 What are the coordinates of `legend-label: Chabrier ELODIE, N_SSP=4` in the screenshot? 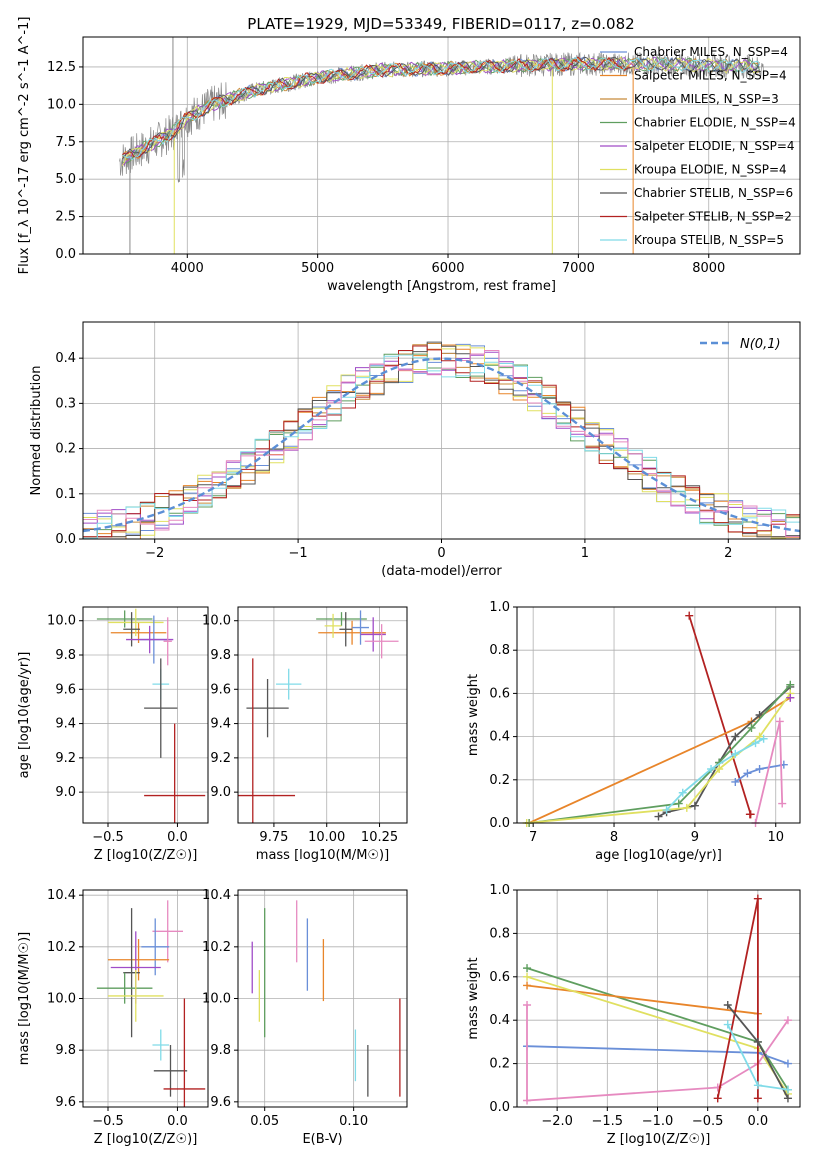 It's located at (715, 123).